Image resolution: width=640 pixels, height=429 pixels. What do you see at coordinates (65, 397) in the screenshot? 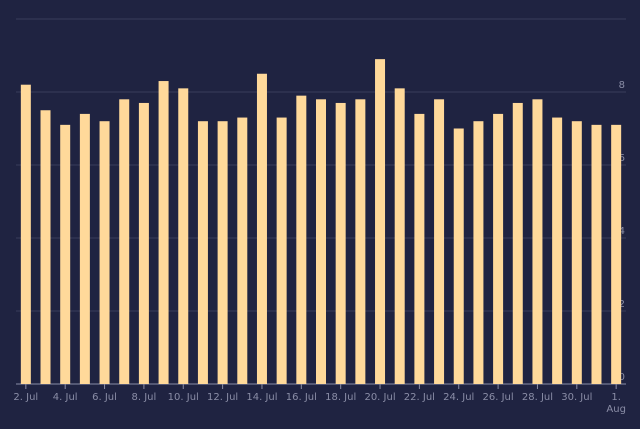
I see `x-tick-label: 4. Jul` at bounding box center [65, 397].